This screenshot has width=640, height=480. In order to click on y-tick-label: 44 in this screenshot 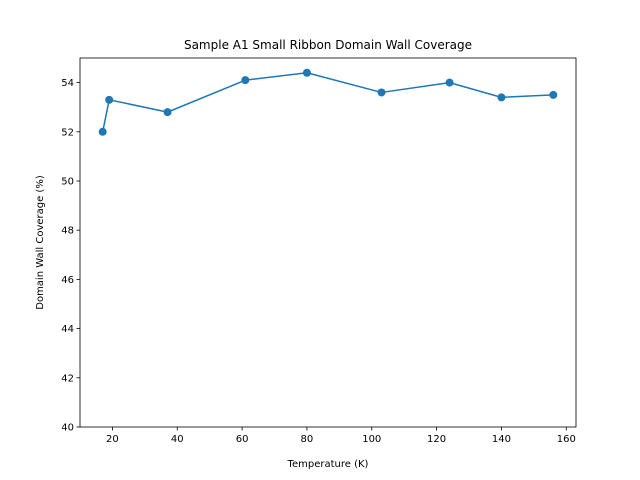, I will do `click(67, 329)`.